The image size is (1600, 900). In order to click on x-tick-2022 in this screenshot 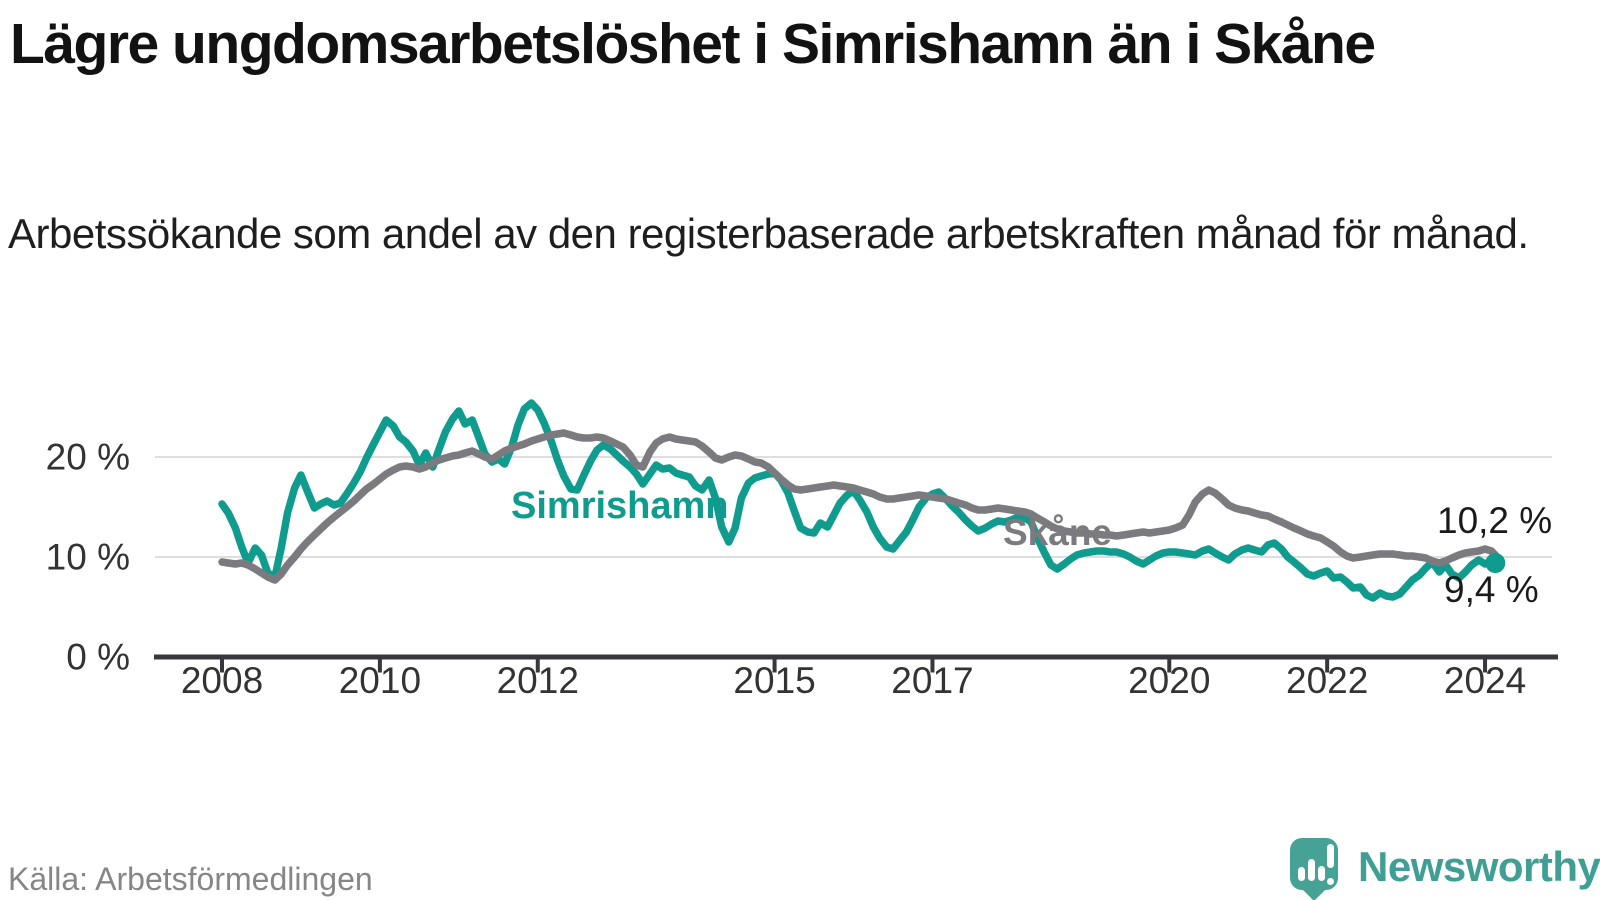, I will do `click(1327, 666)`.